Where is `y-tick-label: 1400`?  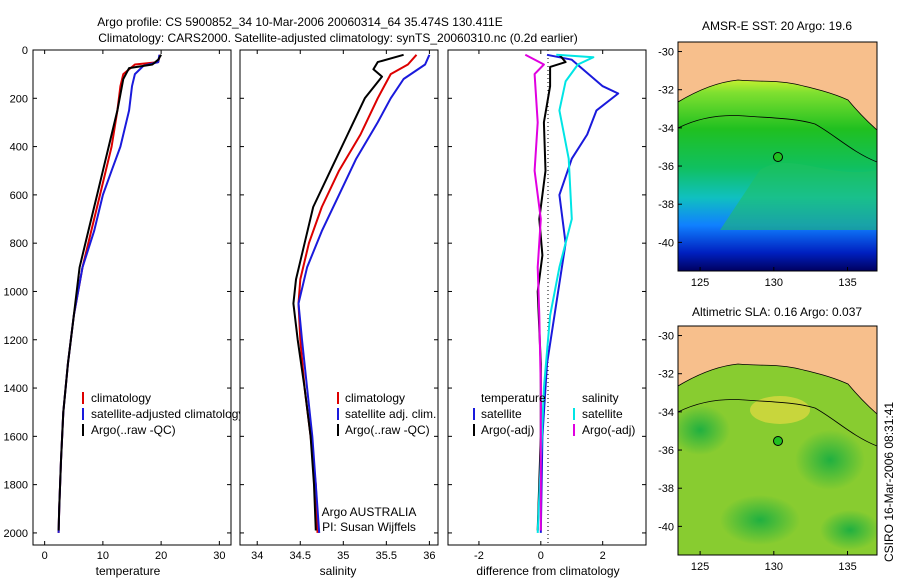 y-tick-label: 1400 is located at coordinates (16, 389).